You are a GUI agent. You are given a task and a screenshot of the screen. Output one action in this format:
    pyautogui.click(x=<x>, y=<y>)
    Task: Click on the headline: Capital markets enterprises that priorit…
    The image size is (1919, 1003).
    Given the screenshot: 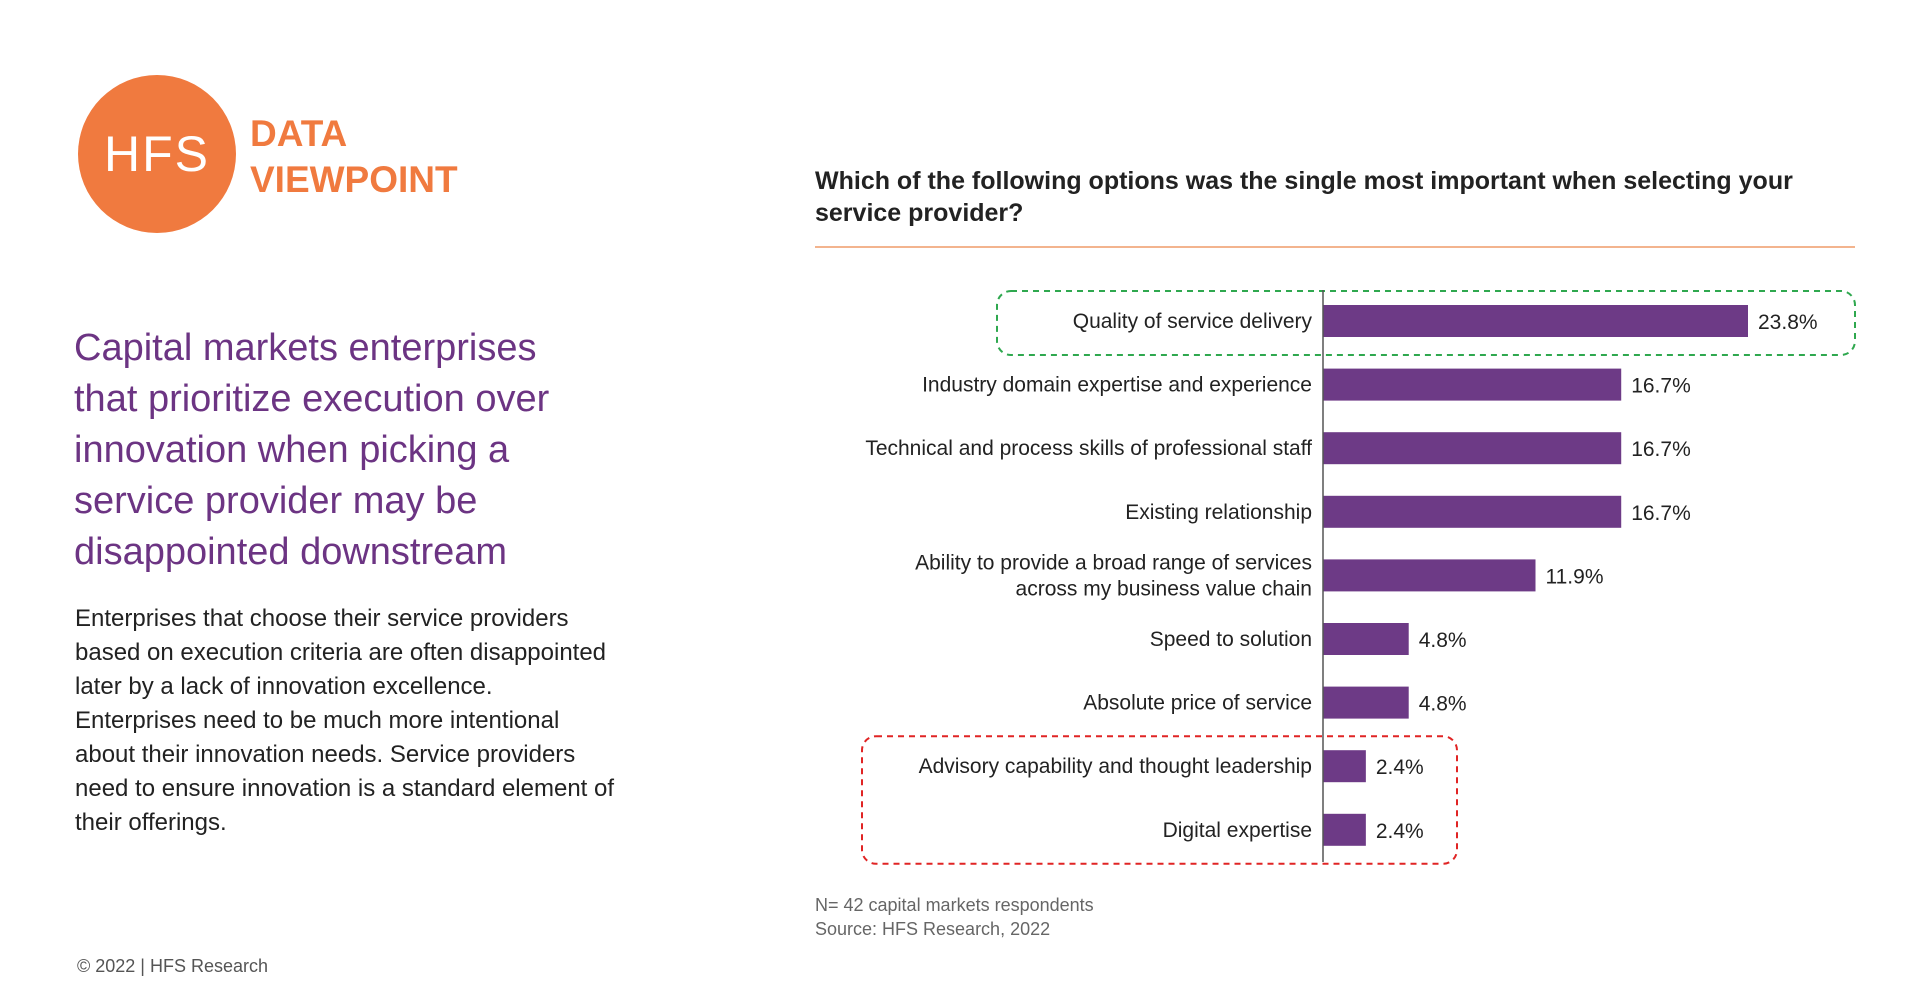 What is the action you would take?
    pyautogui.click(x=312, y=450)
    